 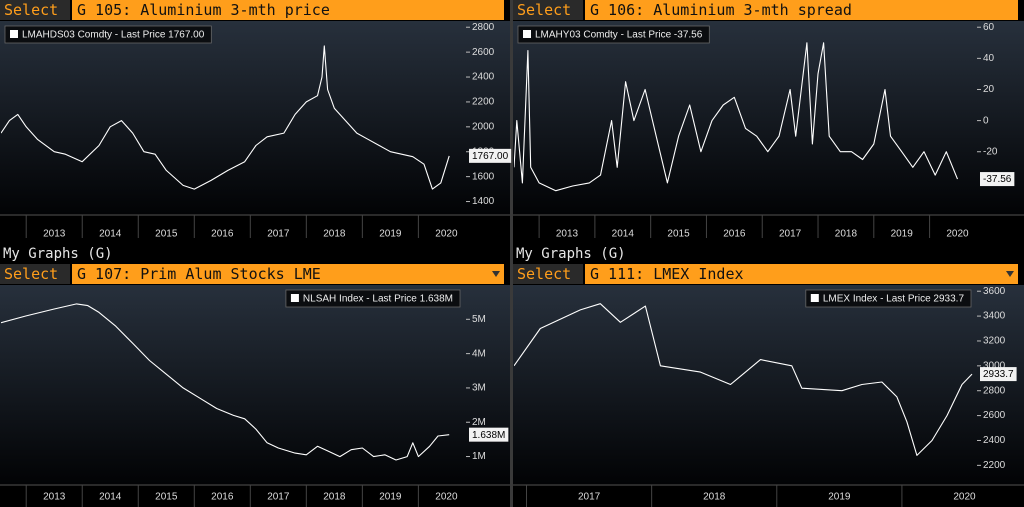 I want to click on panel-title: G 106: Aluminium 3-mth spread, so click(x=721, y=10).